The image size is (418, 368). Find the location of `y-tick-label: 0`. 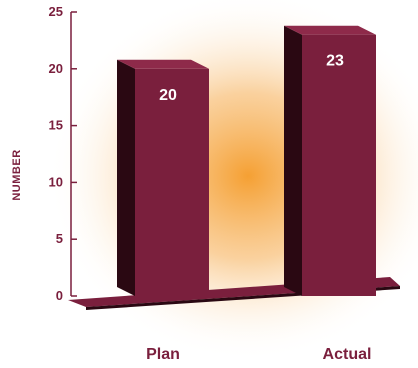

y-tick-label: 0 is located at coordinates (59, 295).